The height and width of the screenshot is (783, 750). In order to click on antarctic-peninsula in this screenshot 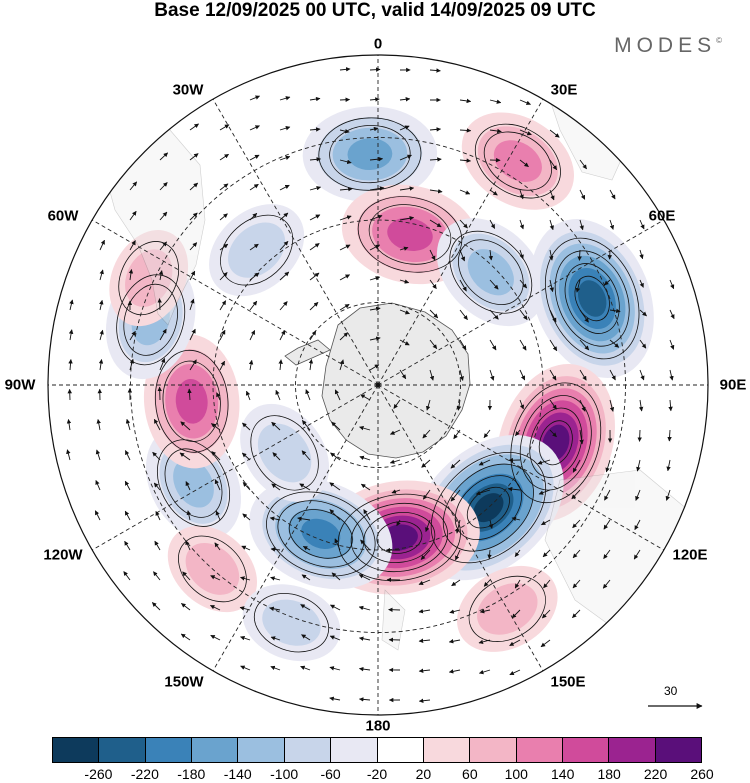, I will do `click(307, 352)`.